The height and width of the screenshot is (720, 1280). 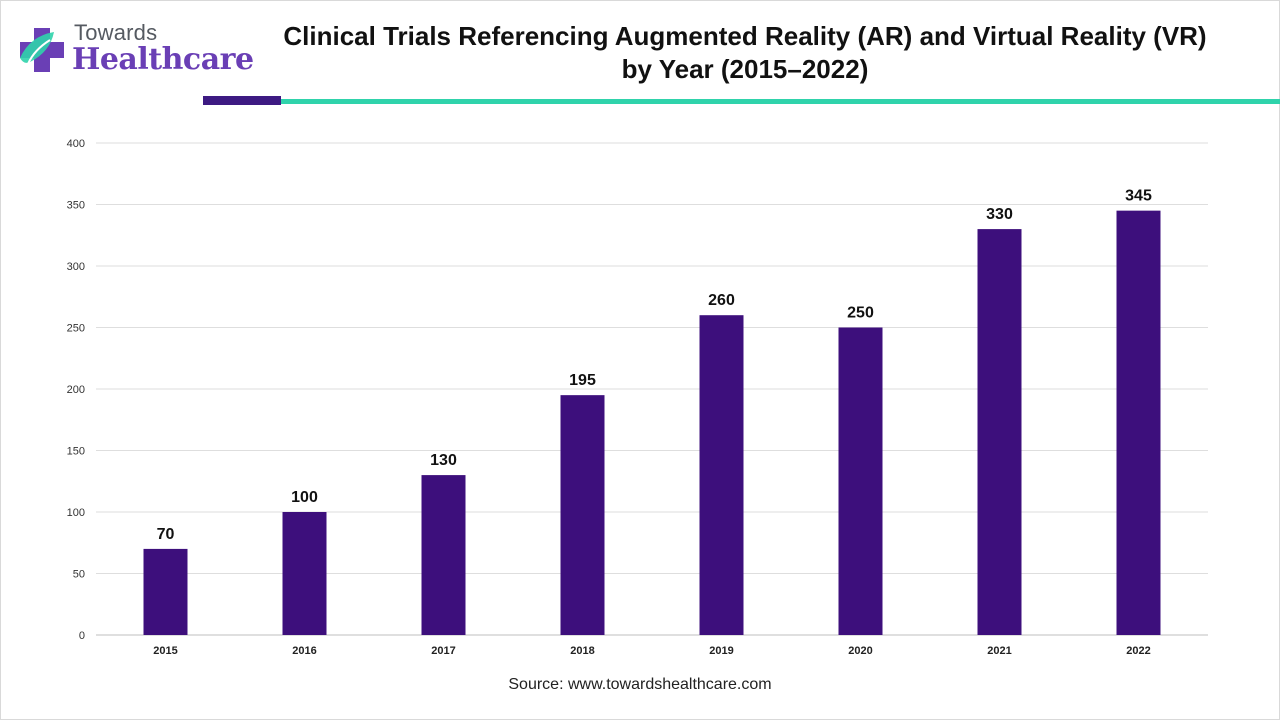 What do you see at coordinates (640, 684) in the screenshot?
I see `source-note: Source: www.towardshealthcare.com` at bounding box center [640, 684].